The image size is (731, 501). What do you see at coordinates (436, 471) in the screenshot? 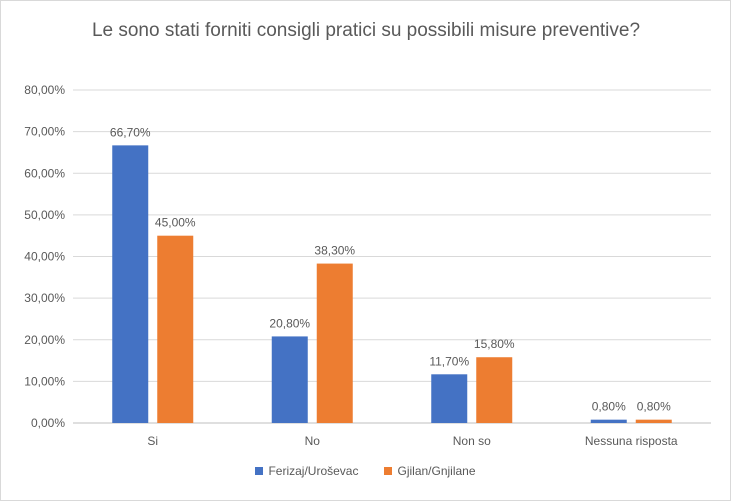
I see `legend-label-gjilan: Gjilan/Gnjilane` at bounding box center [436, 471].